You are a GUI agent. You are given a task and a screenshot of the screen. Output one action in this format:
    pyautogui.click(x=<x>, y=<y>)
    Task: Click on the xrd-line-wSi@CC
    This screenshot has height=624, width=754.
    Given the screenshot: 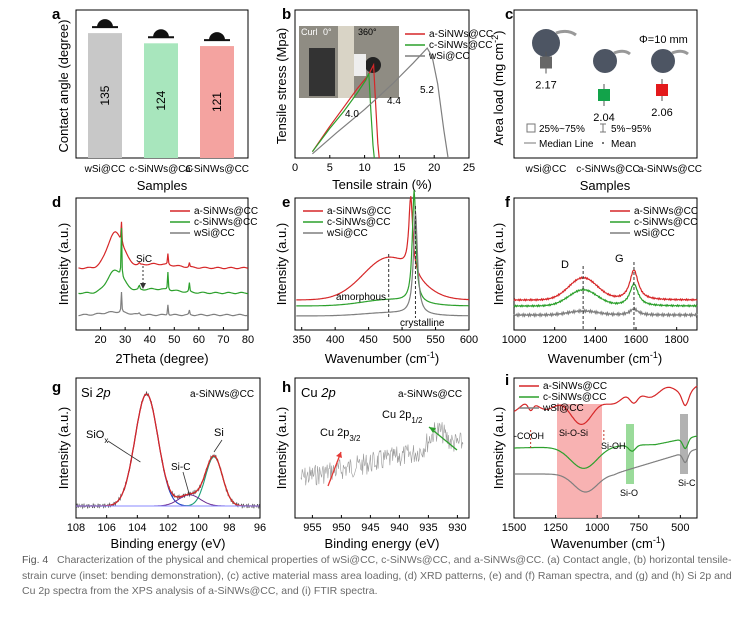 What is the action you would take?
    pyautogui.click(x=163, y=304)
    